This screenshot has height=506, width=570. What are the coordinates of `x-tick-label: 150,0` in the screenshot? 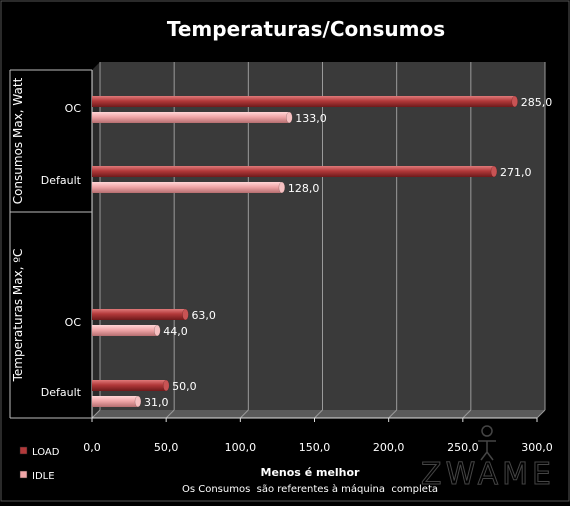 It's located at (315, 447).